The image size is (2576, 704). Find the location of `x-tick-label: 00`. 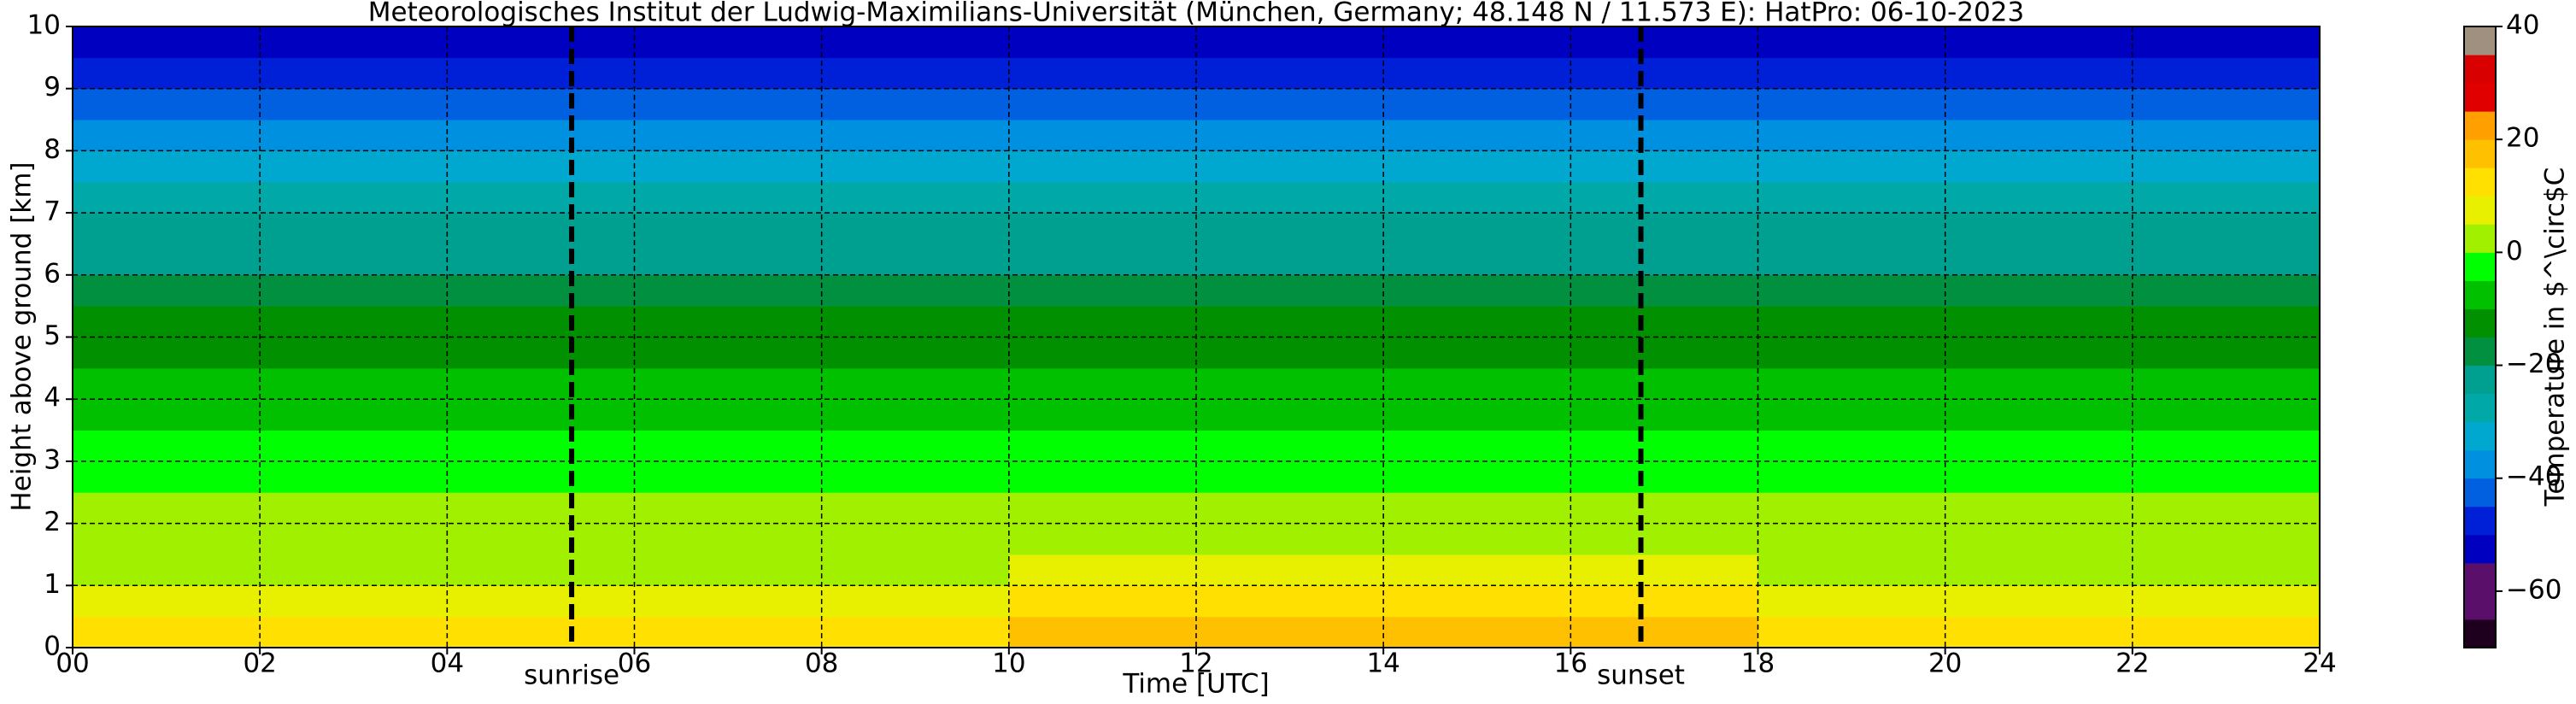

x-tick-label: 00 is located at coordinates (72, 663).